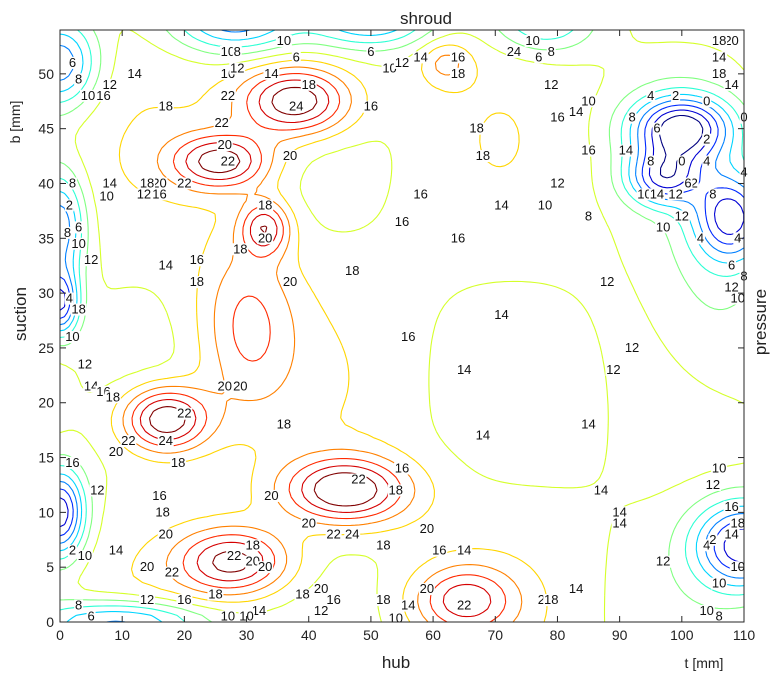 The image size is (776, 674). I want to click on y-tick-label: 50, so click(46, 74).